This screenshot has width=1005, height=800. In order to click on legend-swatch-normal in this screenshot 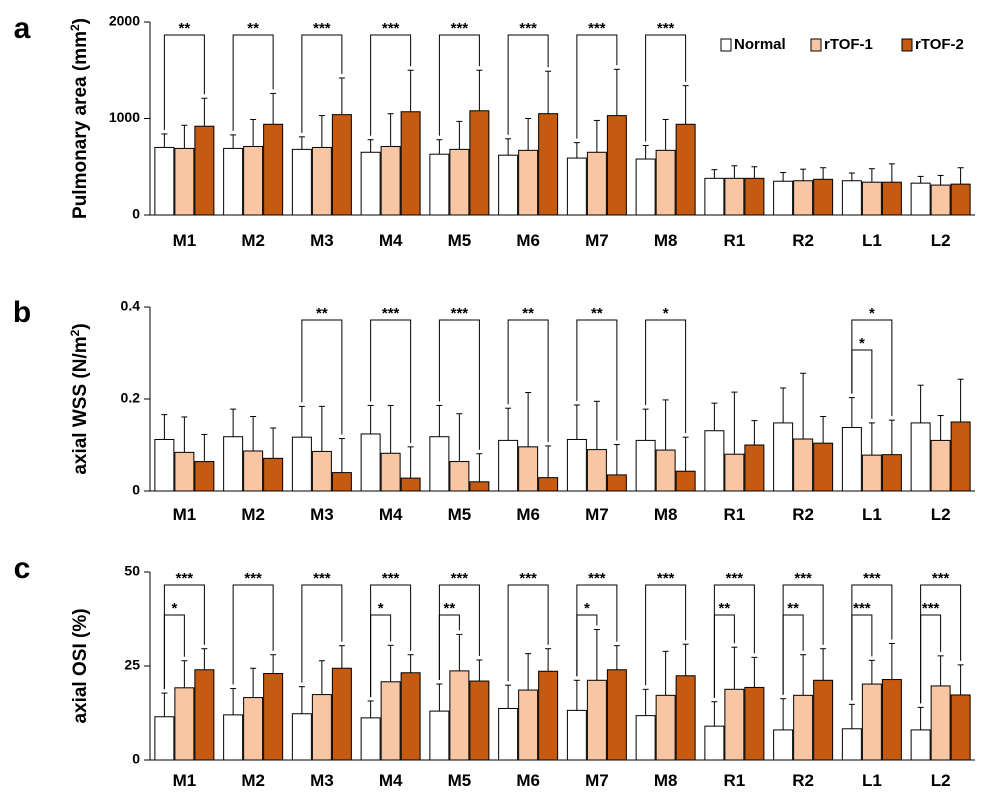, I will do `click(726, 45)`.